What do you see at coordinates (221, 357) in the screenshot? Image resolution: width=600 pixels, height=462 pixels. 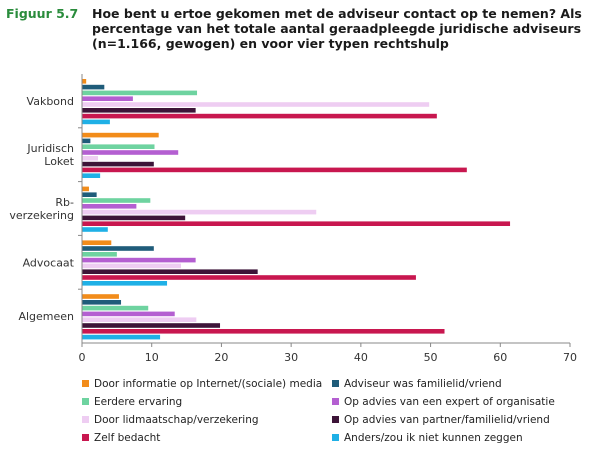 I see `x-tick-label: 20` at bounding box center [221, 357].